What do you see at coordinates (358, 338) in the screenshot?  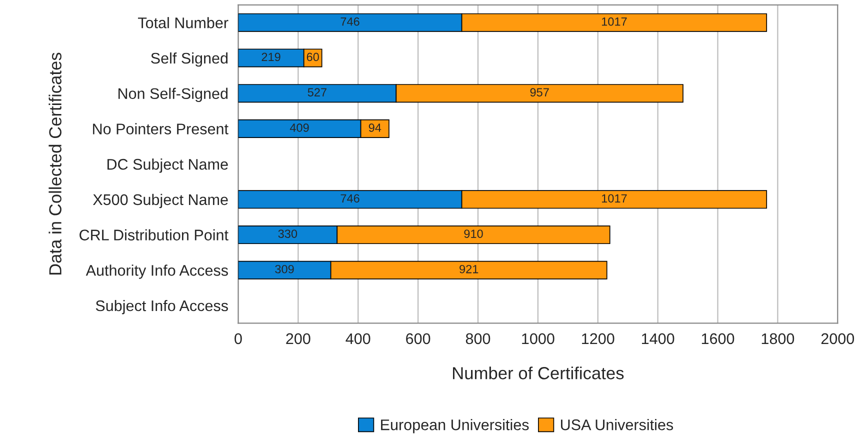 I see `x-tick-label: 400` at bounding box center [358, 338].